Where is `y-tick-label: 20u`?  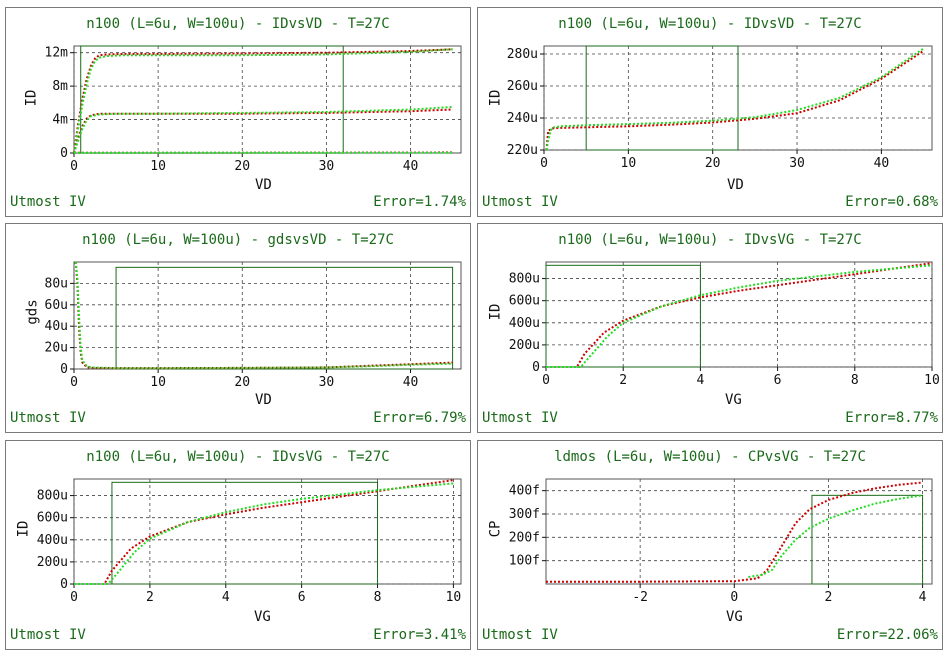 y-tick-label: 20u is located at coordinates (56, 348).